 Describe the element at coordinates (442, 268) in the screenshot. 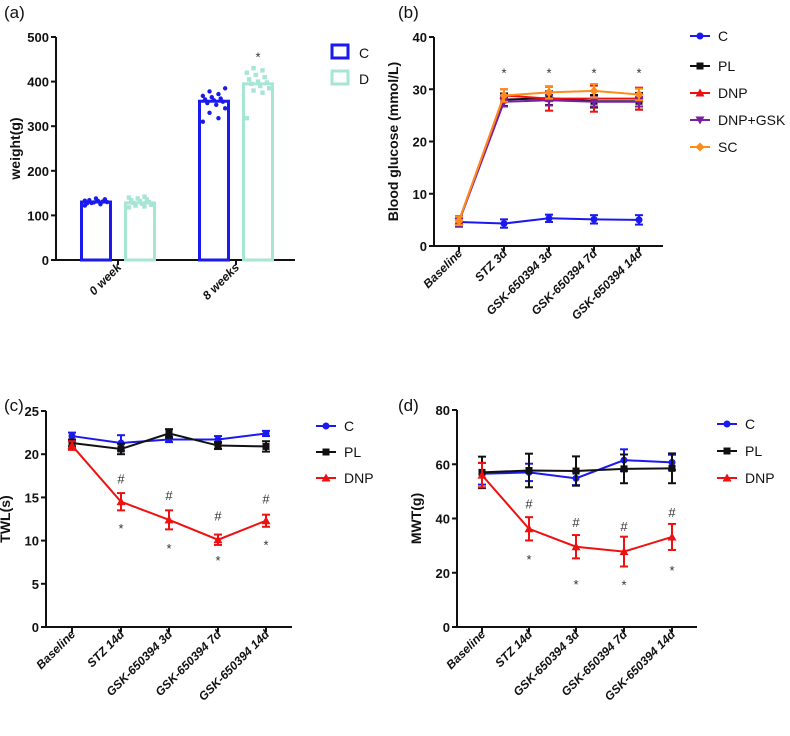

I see `x-tick-label: Baseline` at that location.